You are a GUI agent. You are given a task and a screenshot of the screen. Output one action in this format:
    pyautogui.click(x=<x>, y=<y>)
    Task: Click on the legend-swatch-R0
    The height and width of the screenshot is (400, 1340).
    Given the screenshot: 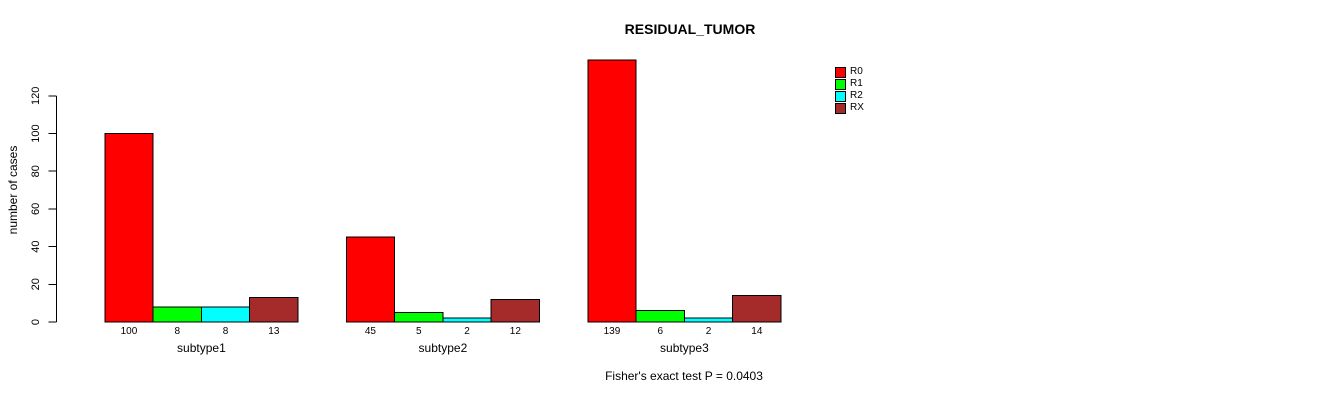 What is the action you would take?
    pyautogui.click(x=840, y=72)
    